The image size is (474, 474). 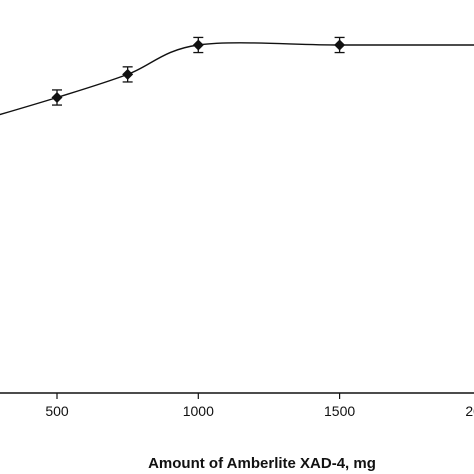 What do you see at coordinates (237, 405) in the screenshot?
I see `axes: 500 1000 1500 2000` at bounding box center [237, 405].